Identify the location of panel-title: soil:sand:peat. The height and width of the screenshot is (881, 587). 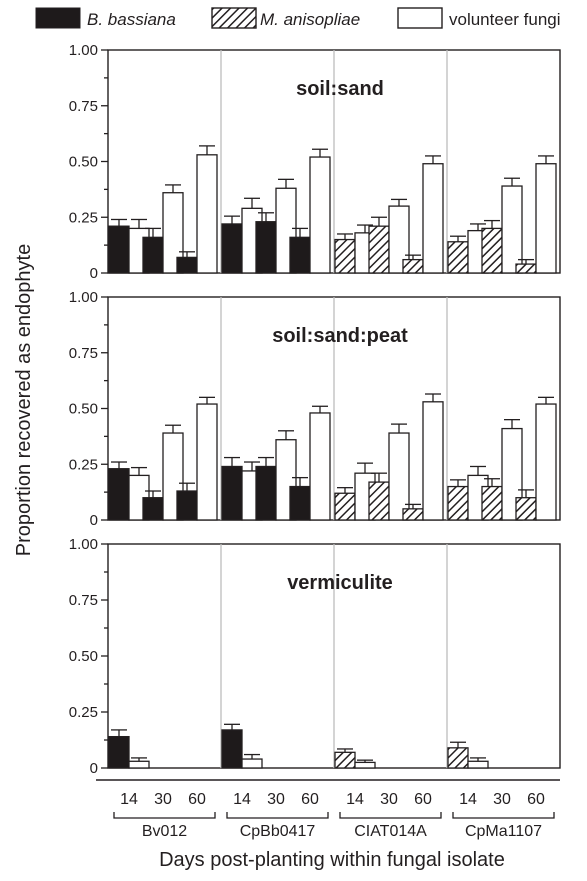
(340, 336).